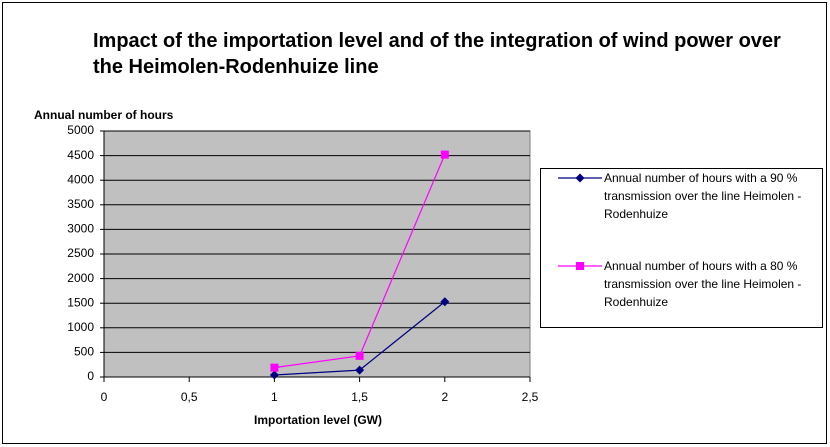 The width and height of the screenshot is (830, 447). Describe the element at coordinates (681, 248) in the screenshot. I see `legend-box` at that location.